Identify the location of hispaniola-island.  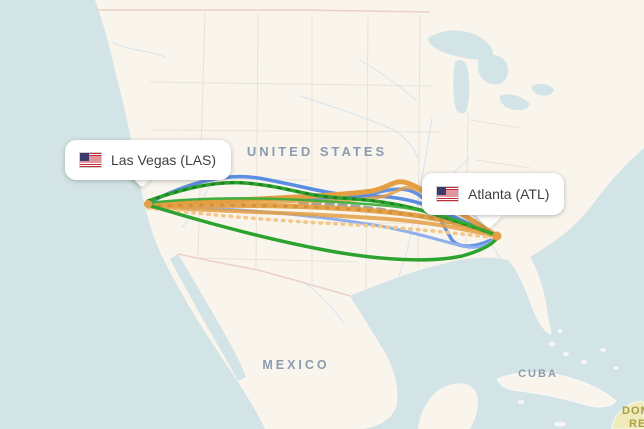
(627, 414).